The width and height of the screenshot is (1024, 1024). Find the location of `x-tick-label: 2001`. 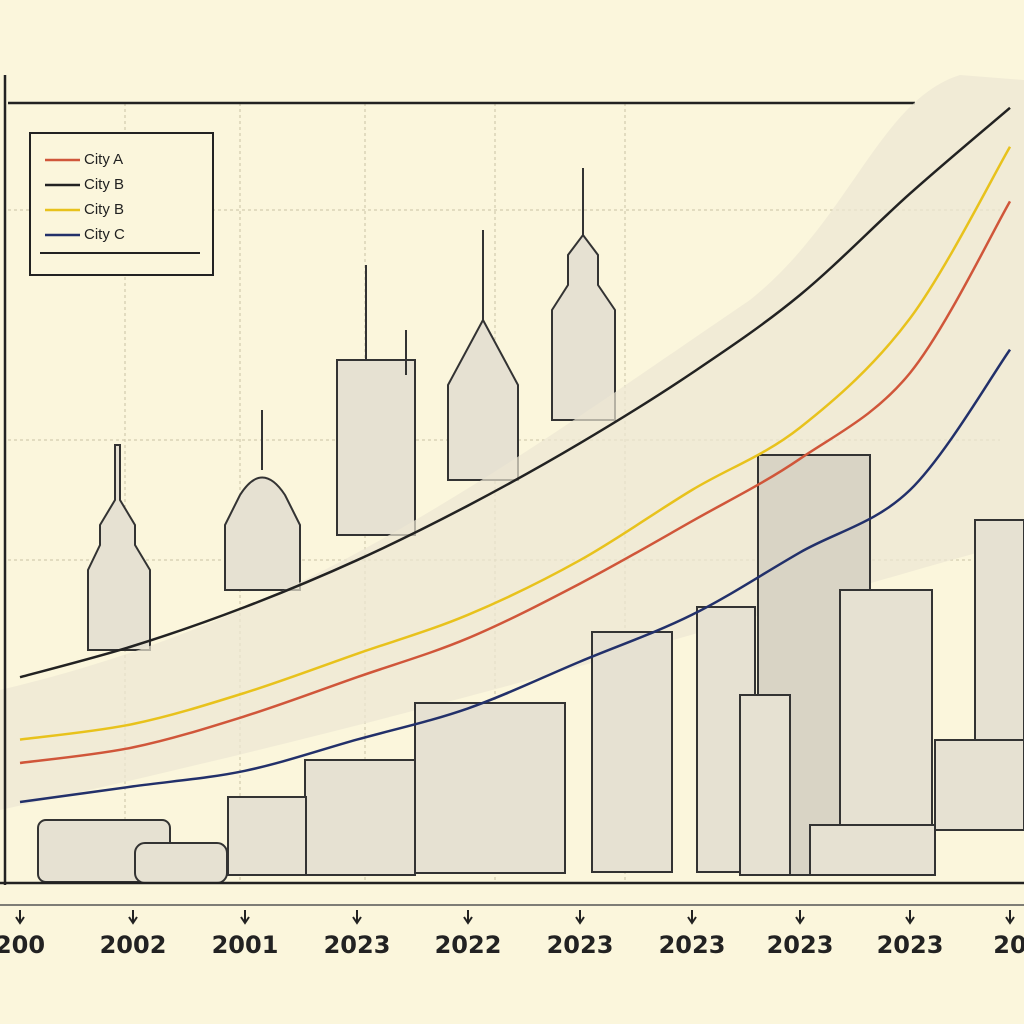

x-tick-label: 2001 is located at coordinates (245, 945).